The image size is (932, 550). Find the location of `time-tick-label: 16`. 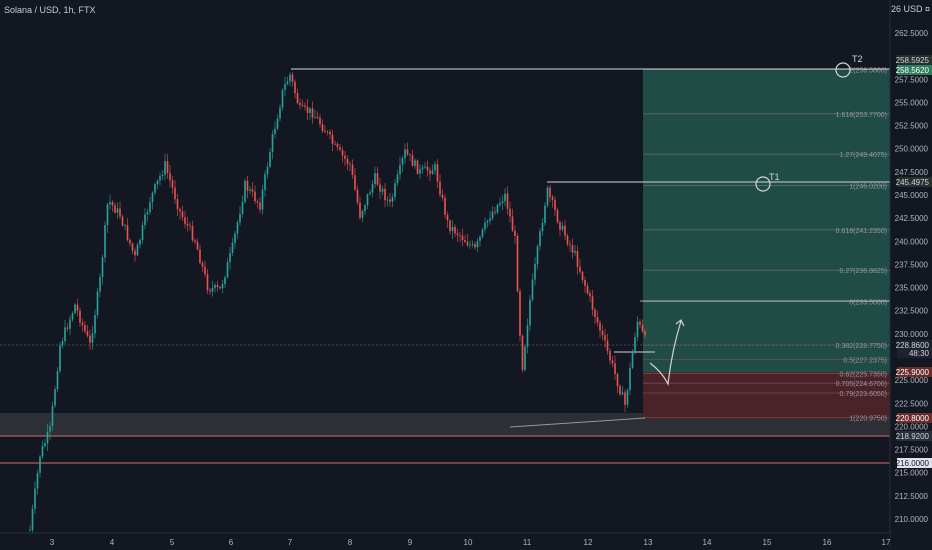

time-tick-label: 16 is located at coordinates (827, 542).